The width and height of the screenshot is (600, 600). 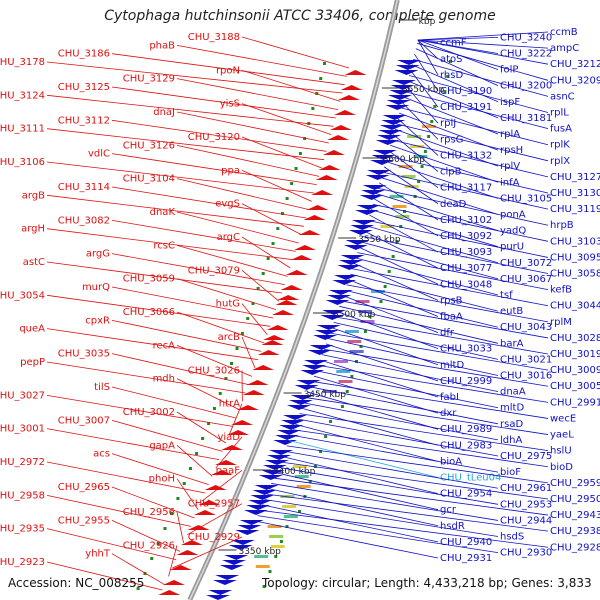 What do you see at coordinates (22, 395) in the screenshot?
I see `forward-gene-label: CHU_3027` at bounding box center [22, 395].